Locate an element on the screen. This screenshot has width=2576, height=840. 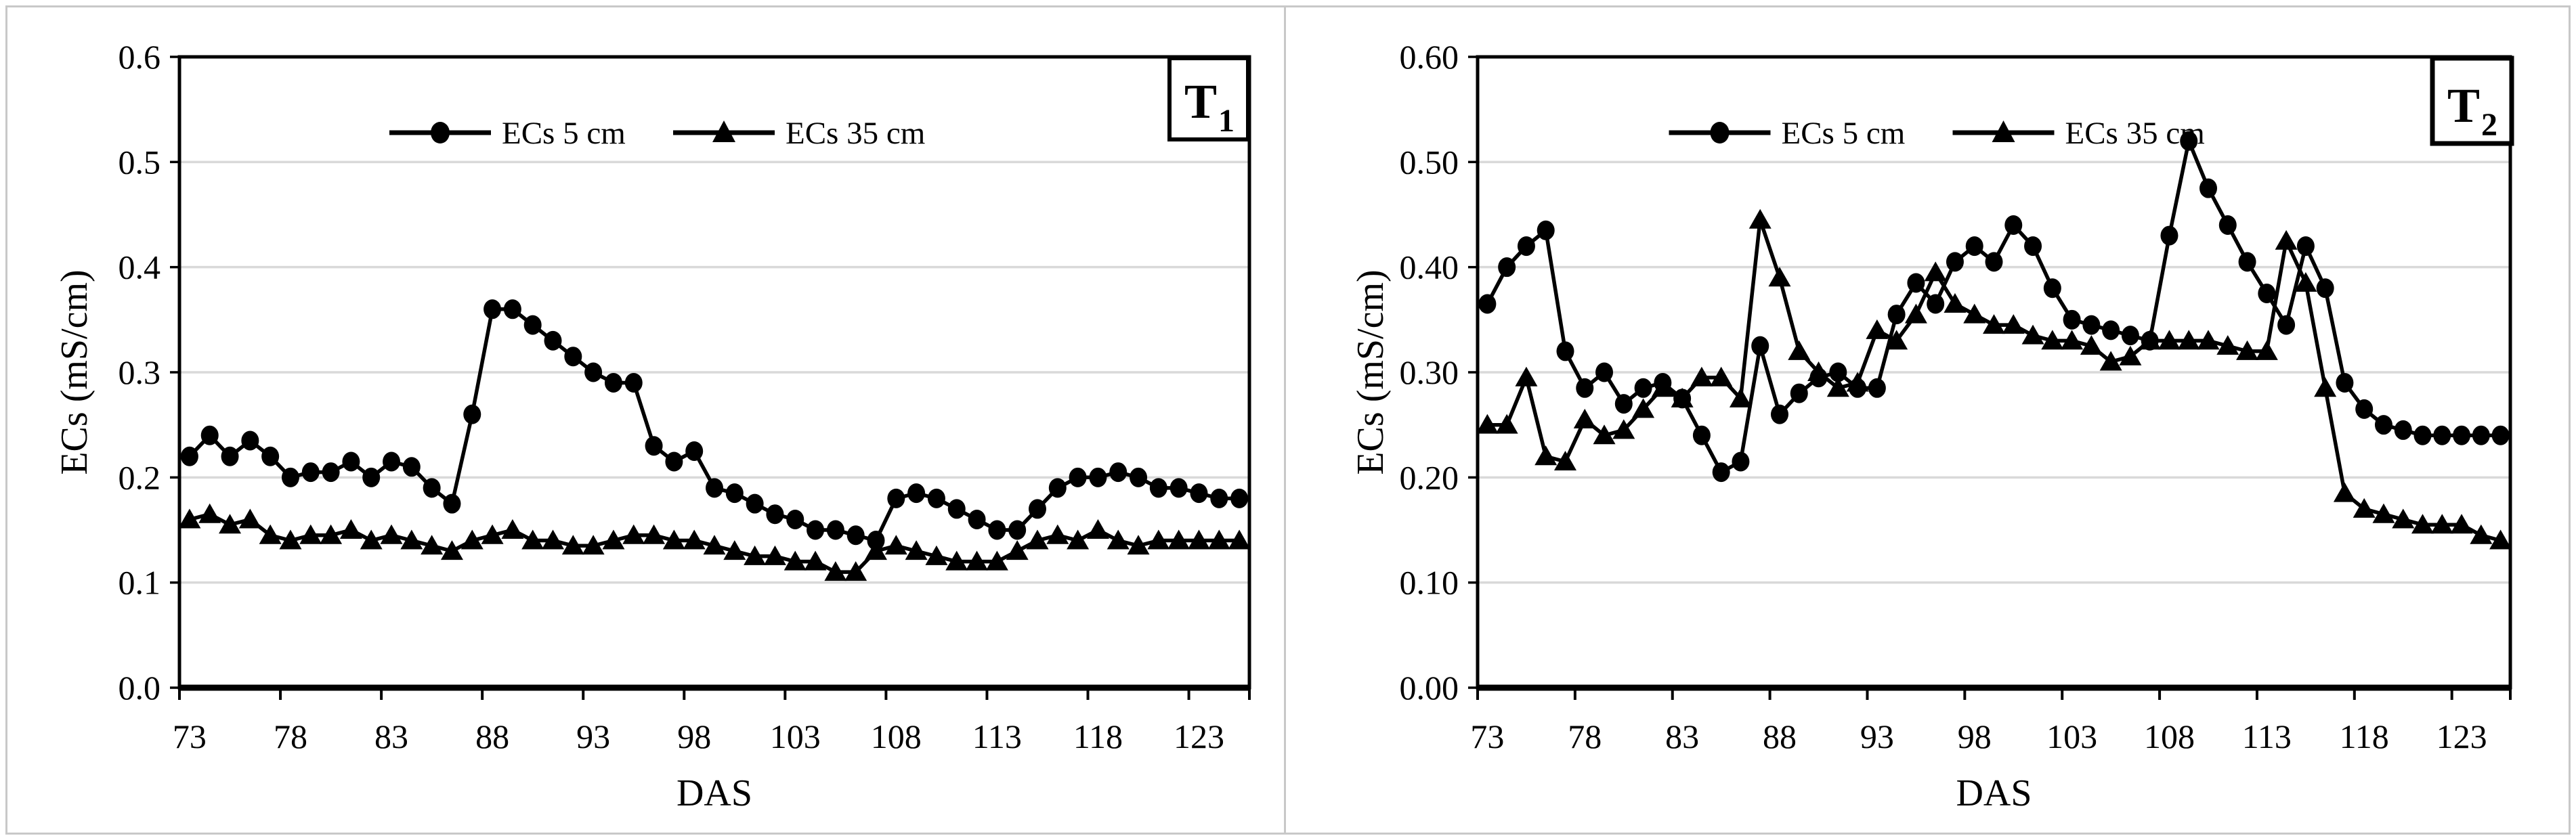
y-tick-label: 0.1 is located at coordinates (140, 583).